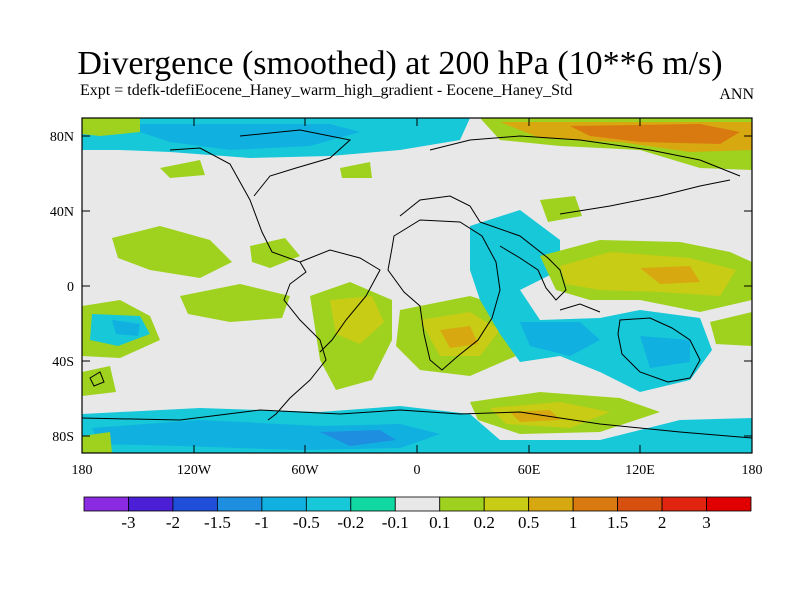 This screenshot has width=800, height=600. Describe the element at coordinates (573, 522) in the screenshot. I see `colorbar-label: 1` at that location.